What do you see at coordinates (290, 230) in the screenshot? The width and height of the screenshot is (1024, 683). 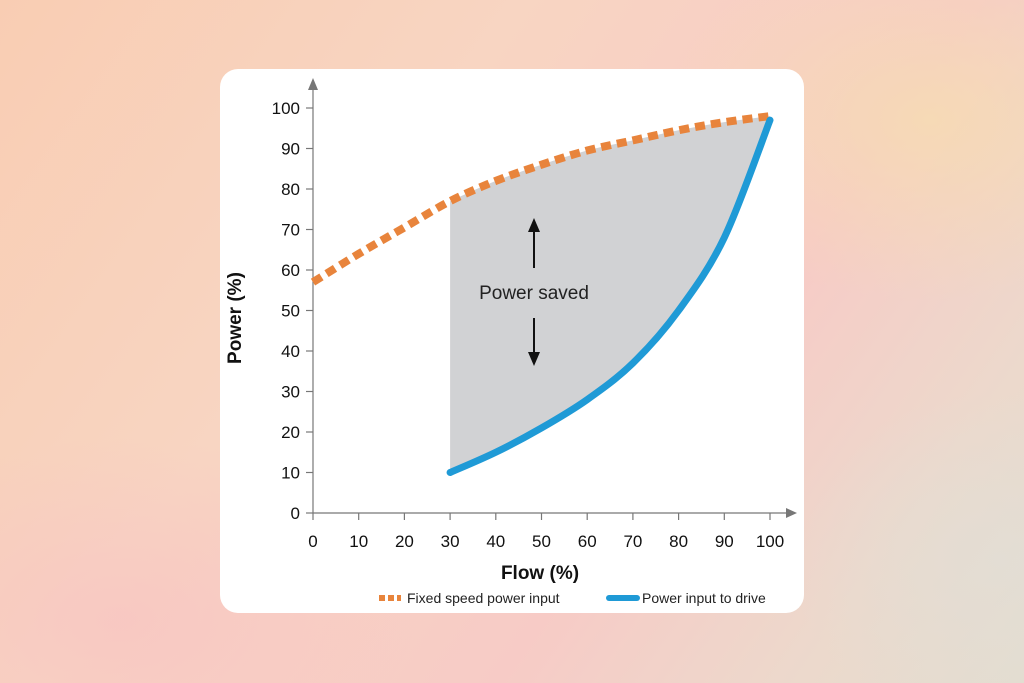 I see `y-tick-label: 70` at bounding box center [290, 230].